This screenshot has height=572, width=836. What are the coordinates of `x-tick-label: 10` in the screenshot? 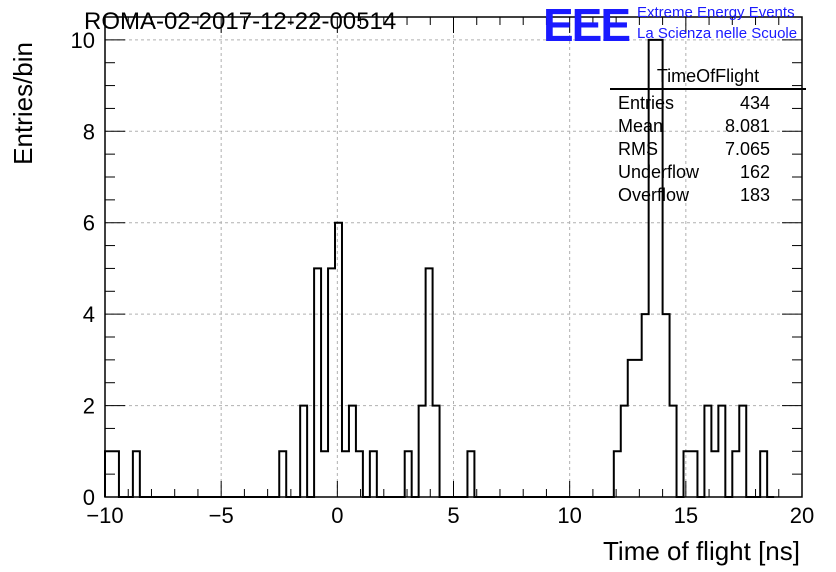 It's located at (569, 515).